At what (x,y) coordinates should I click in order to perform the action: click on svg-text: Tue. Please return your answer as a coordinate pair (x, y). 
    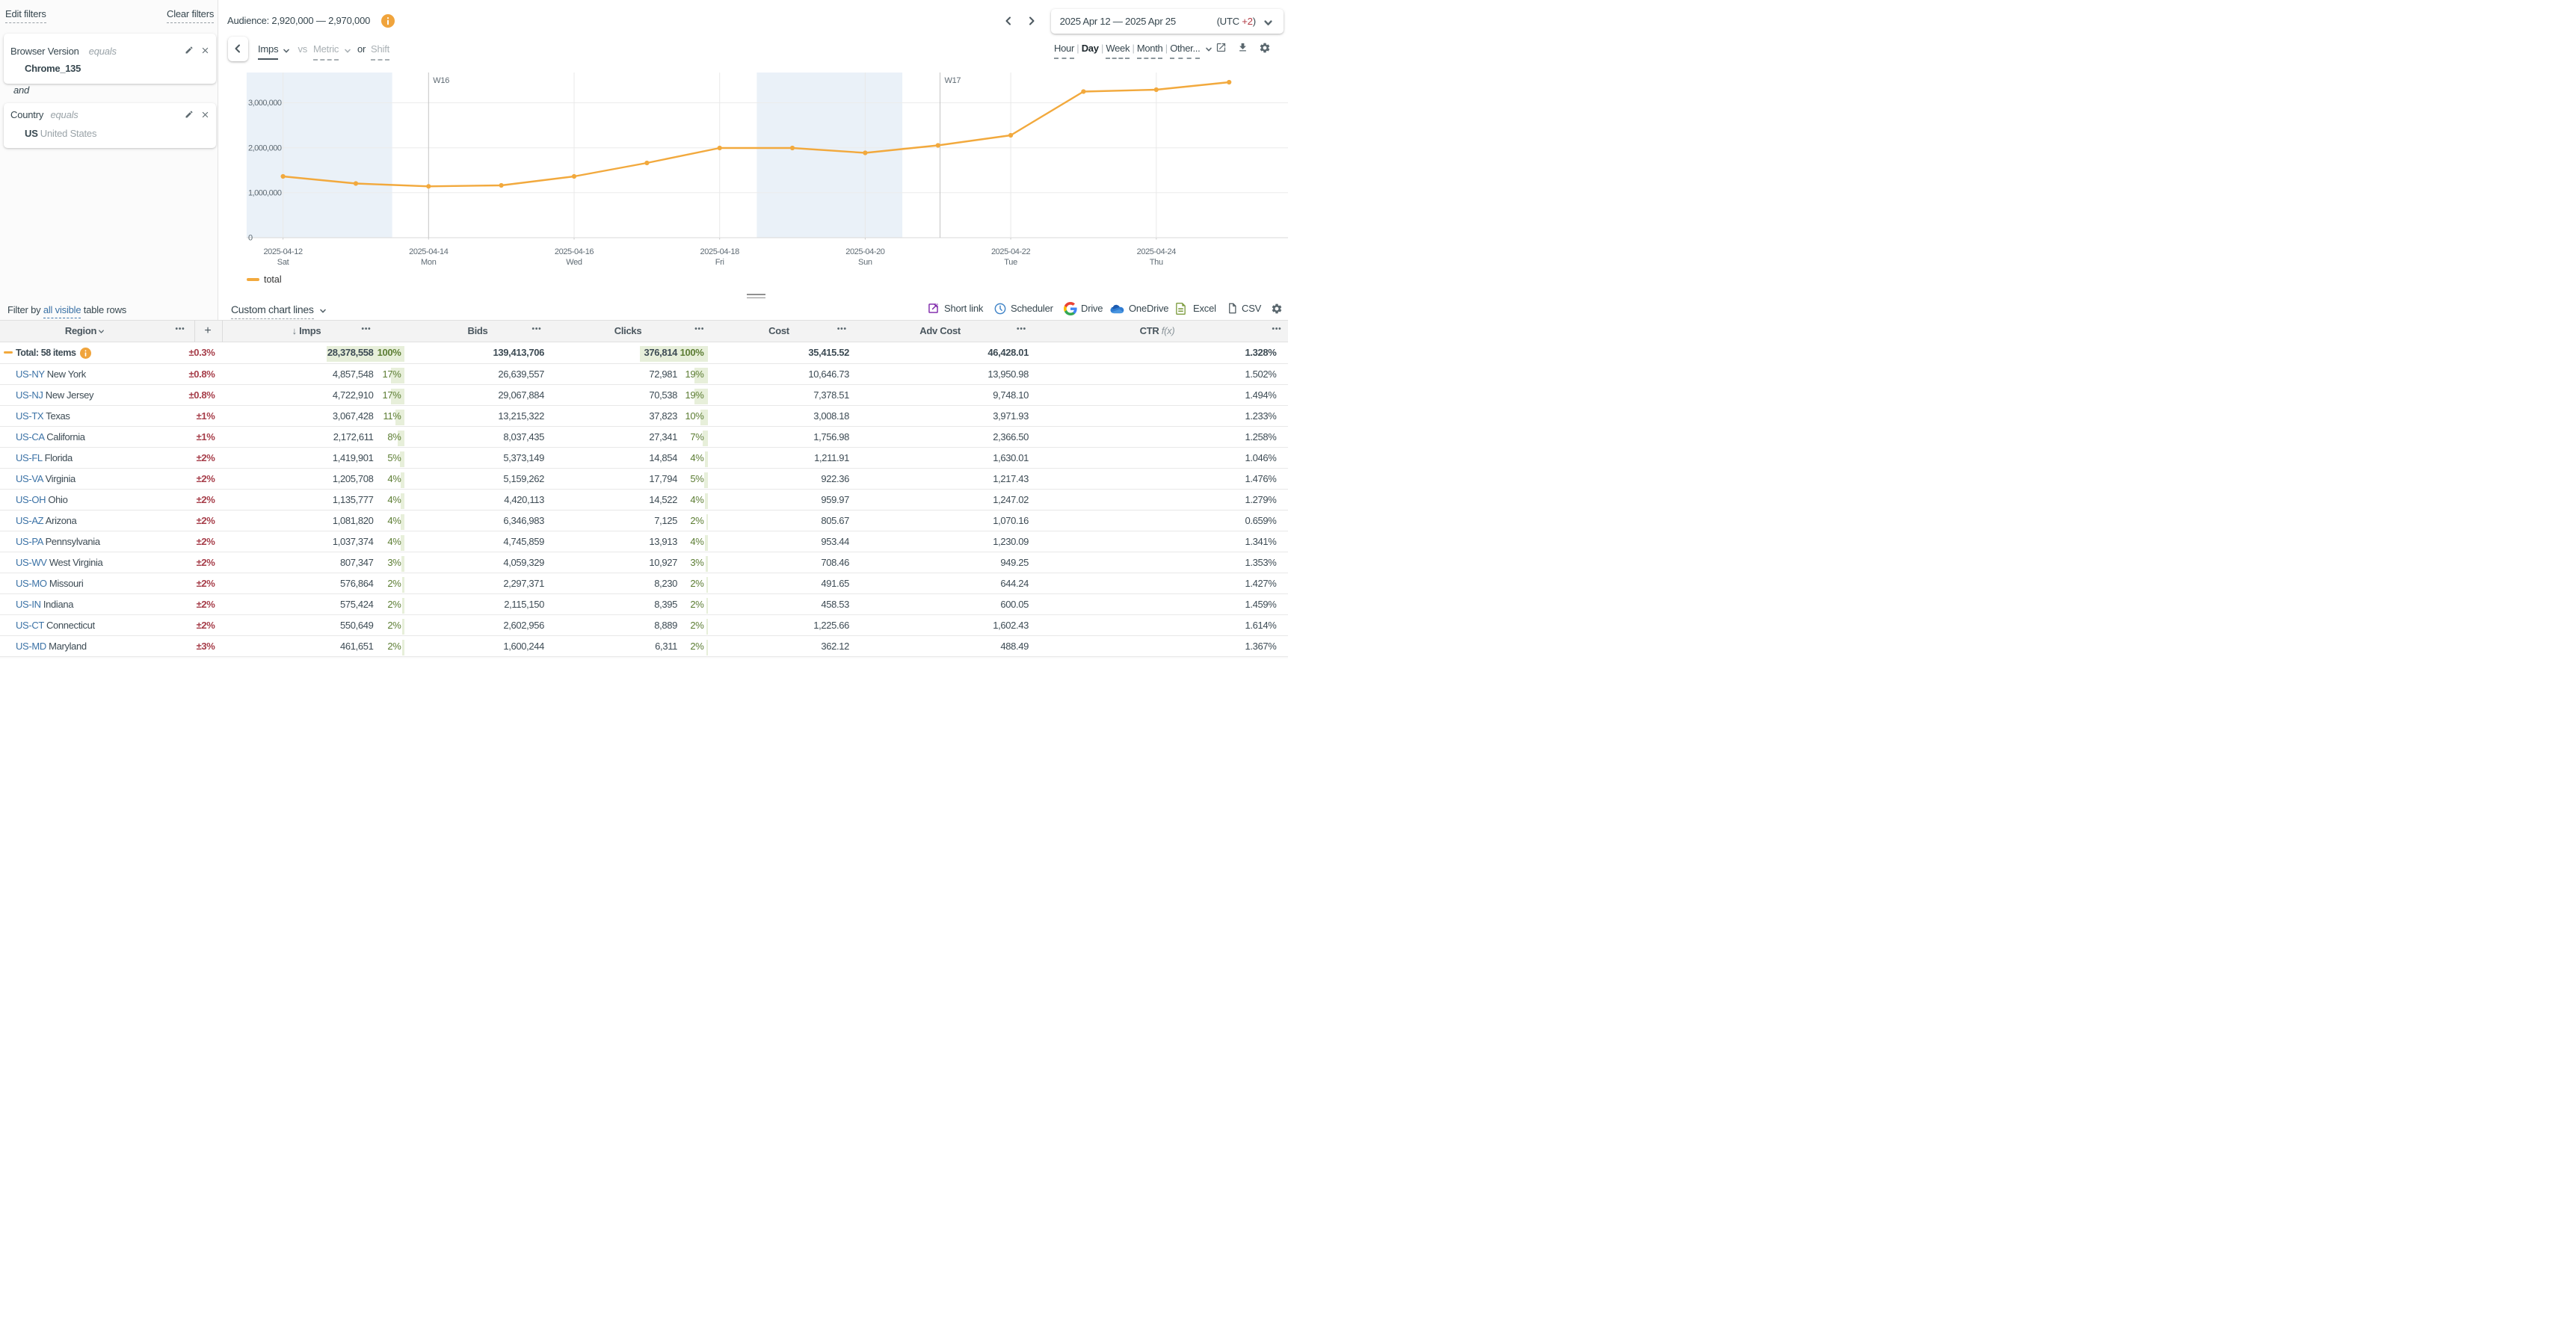
    Looking at the image, I should click on (1010, 262).